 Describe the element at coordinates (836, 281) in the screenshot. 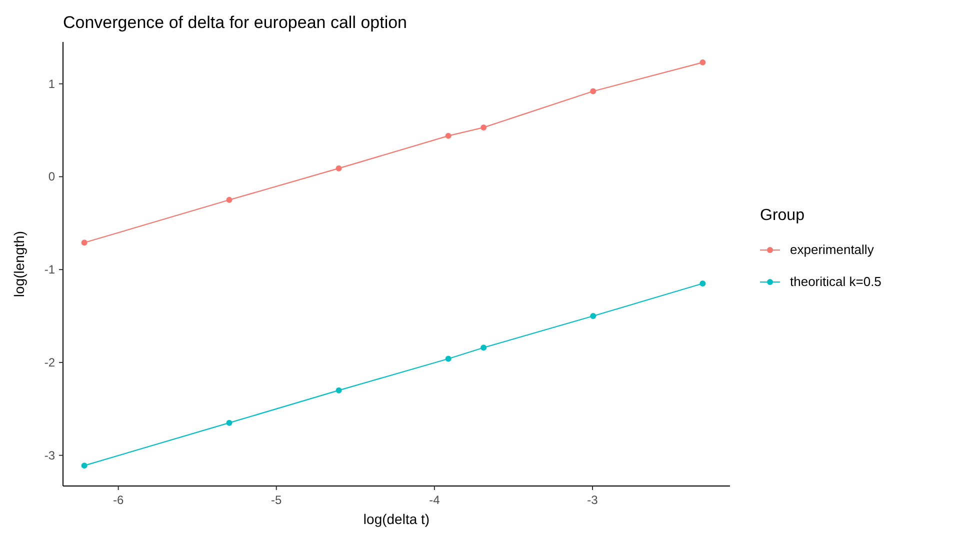

I see `legend-label: theoritical k=0.5` at that location.